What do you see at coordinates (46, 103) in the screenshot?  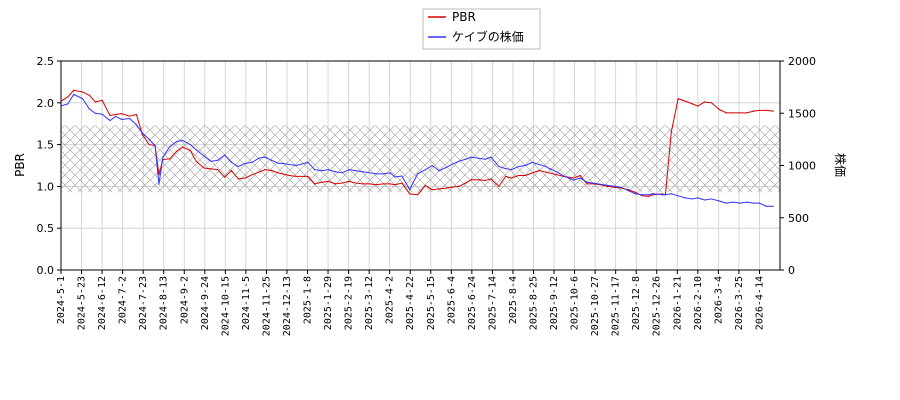 I see `y-left-tick-label: 2.0` at bounding box center [46, 103].